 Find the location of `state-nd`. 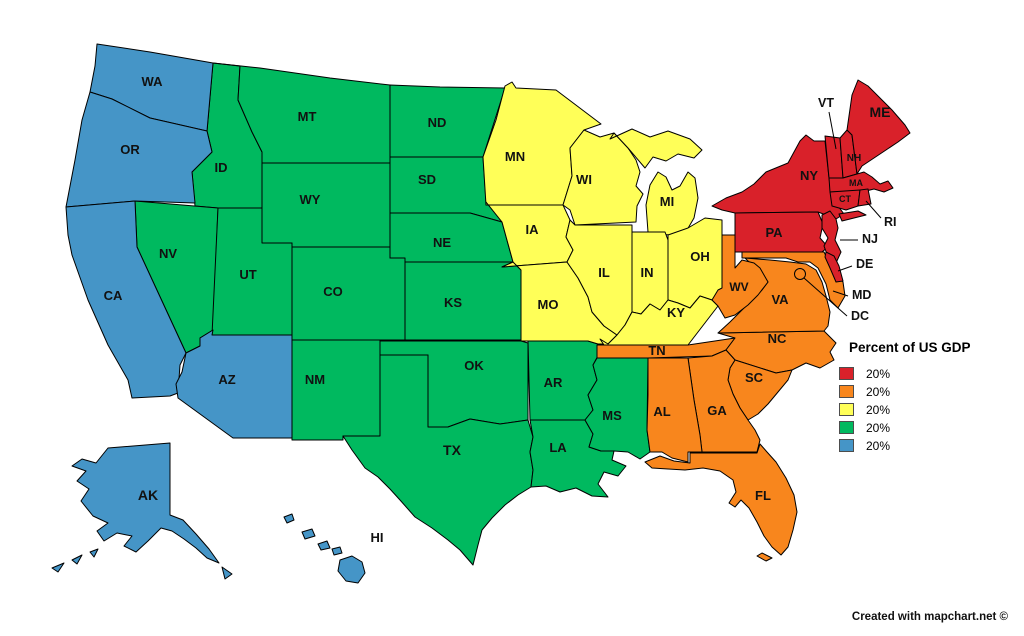

state-nd is located at coordinates (447, 121).